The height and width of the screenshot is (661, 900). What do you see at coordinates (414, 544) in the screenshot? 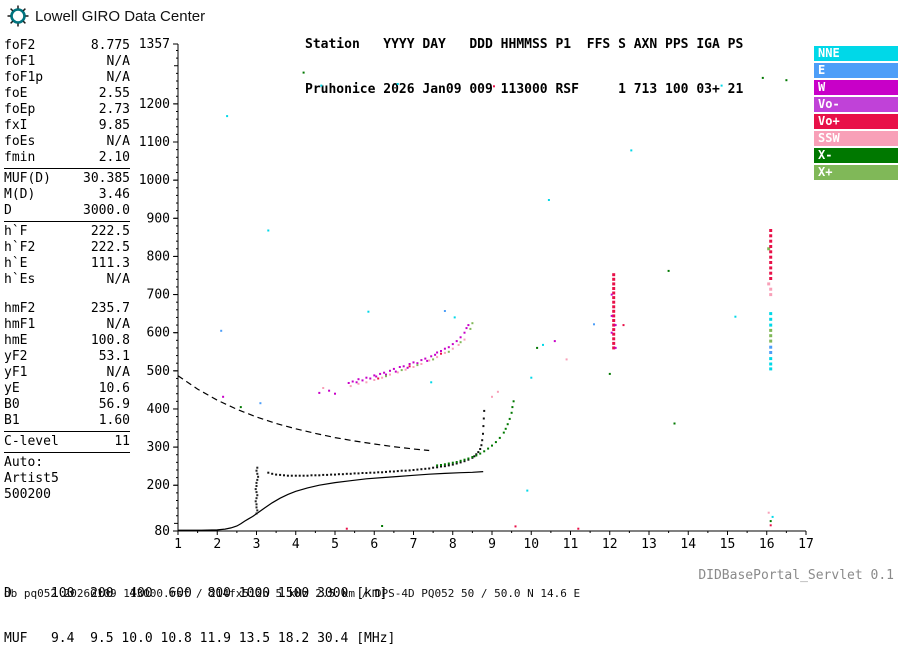
I see `svg-text: 7` at bounding box center [414, 544].